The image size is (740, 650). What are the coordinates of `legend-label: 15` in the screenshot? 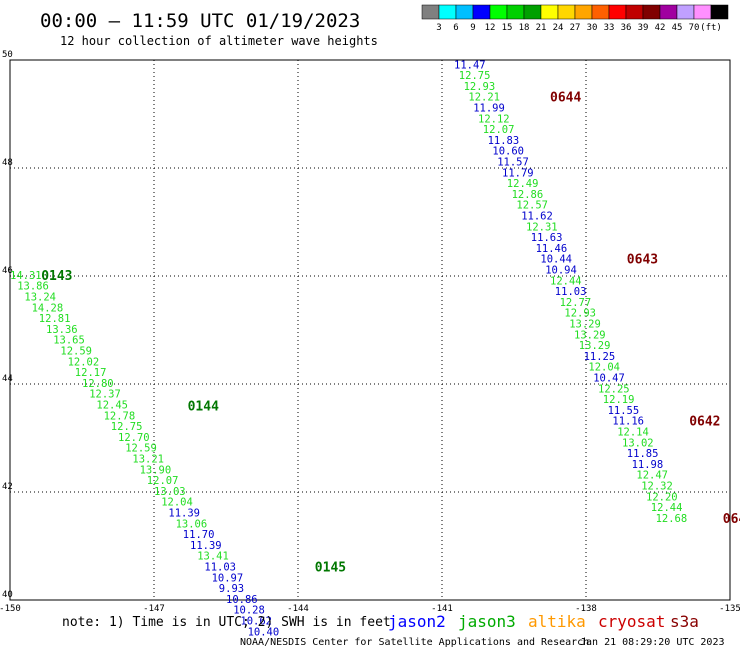 It's located at (507, 28).